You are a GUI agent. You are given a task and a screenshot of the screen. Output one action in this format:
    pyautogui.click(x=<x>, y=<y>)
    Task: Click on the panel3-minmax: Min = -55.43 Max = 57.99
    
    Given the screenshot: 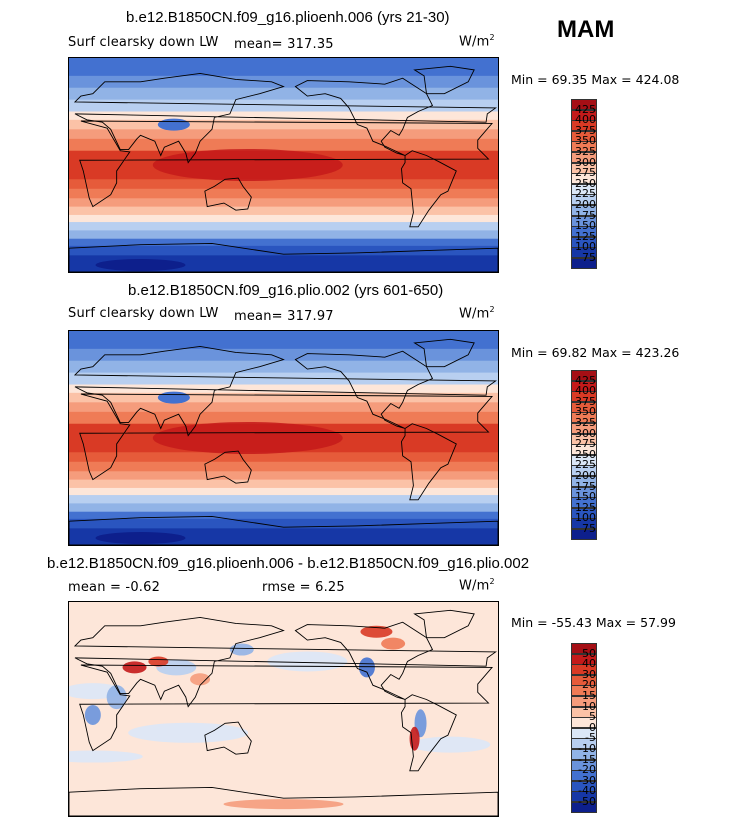 What is the action you would take?
    pyautogui.click(x=593, y=622)
    